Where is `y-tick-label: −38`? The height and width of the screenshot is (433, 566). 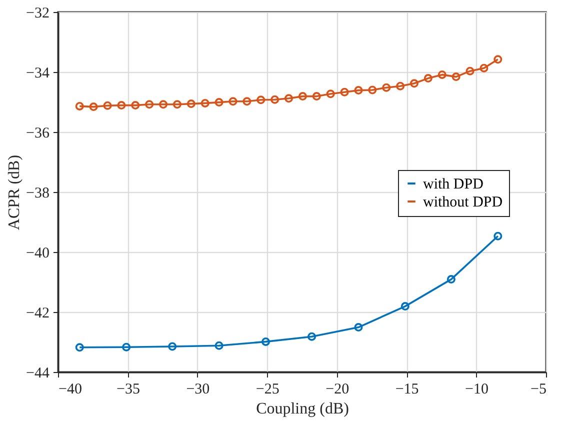 y-tick-label: −38 is located at coordinates (38, 194).